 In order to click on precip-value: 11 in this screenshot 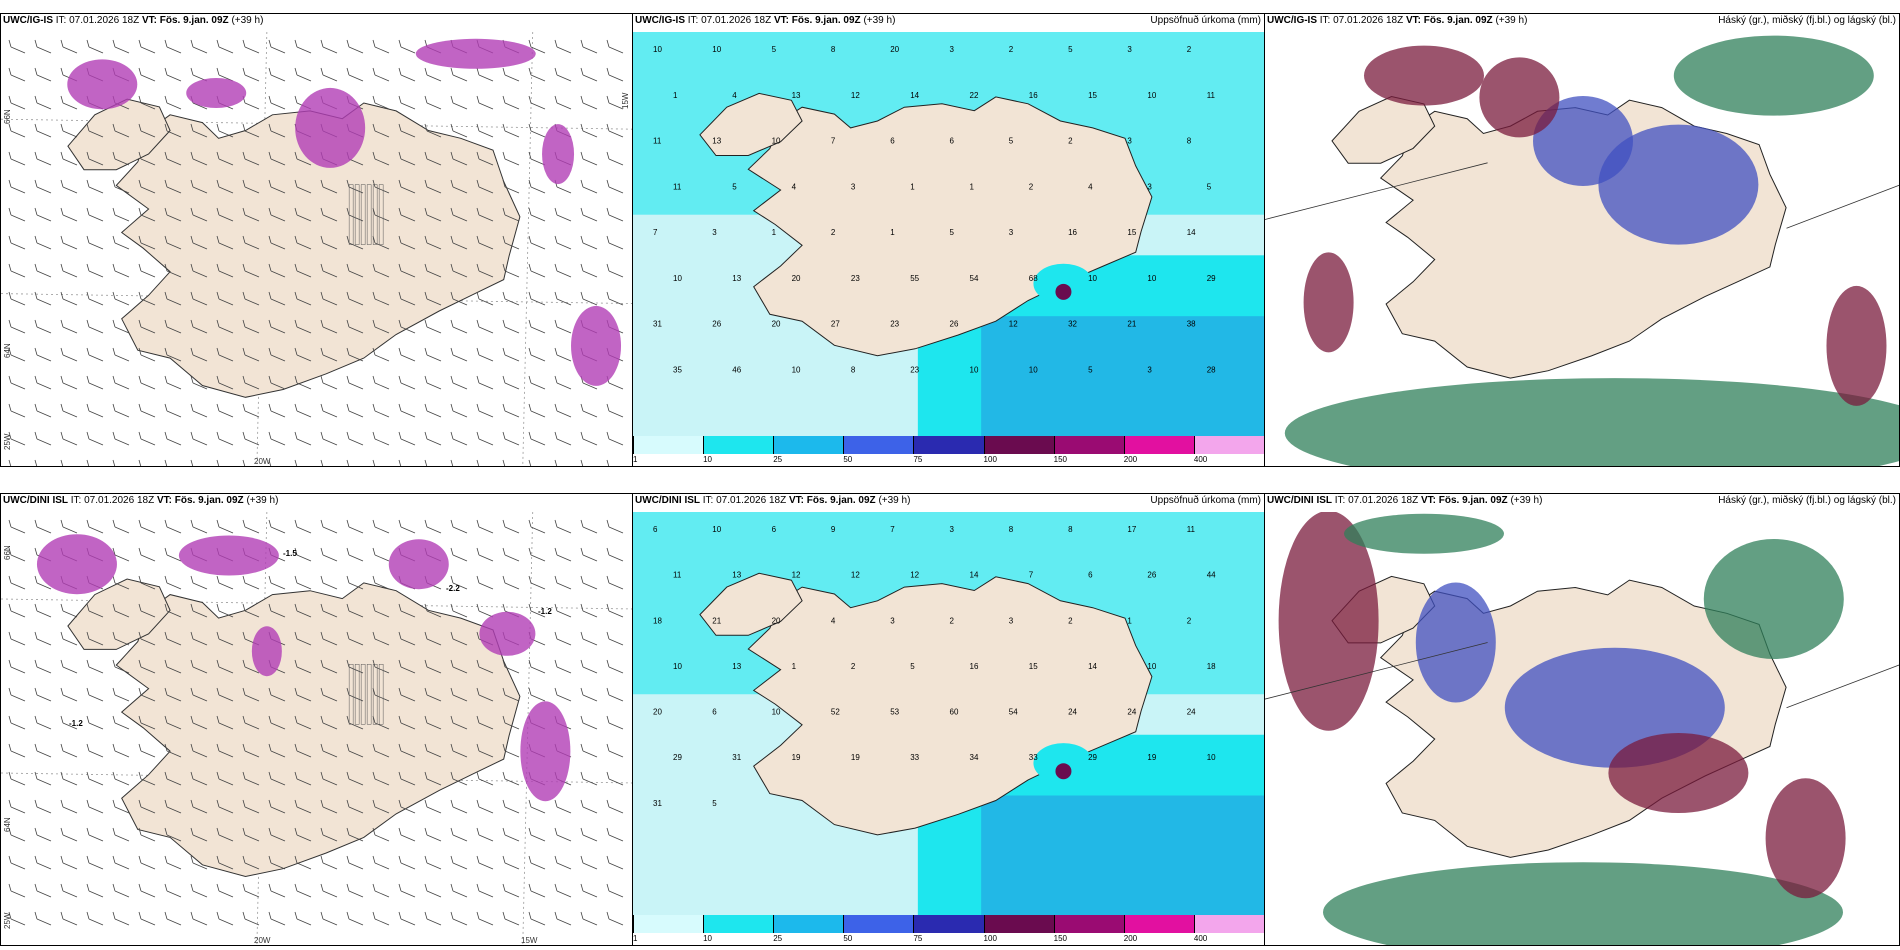, I will do `click(677, 186)`.